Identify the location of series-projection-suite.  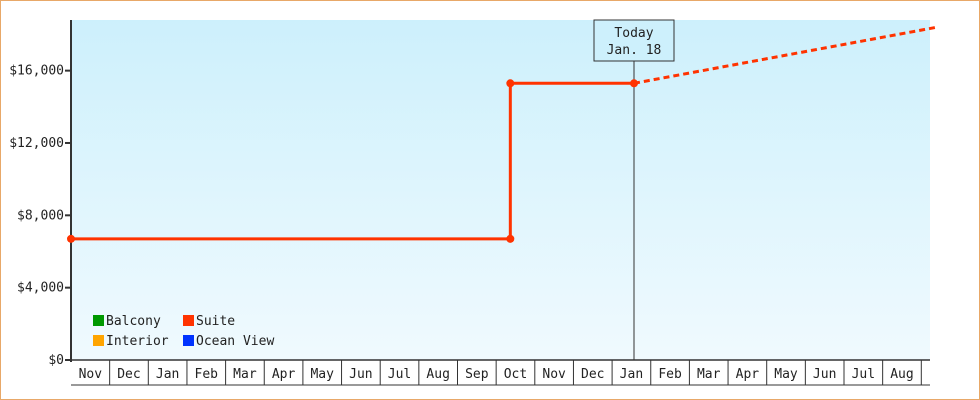
(785, 55).